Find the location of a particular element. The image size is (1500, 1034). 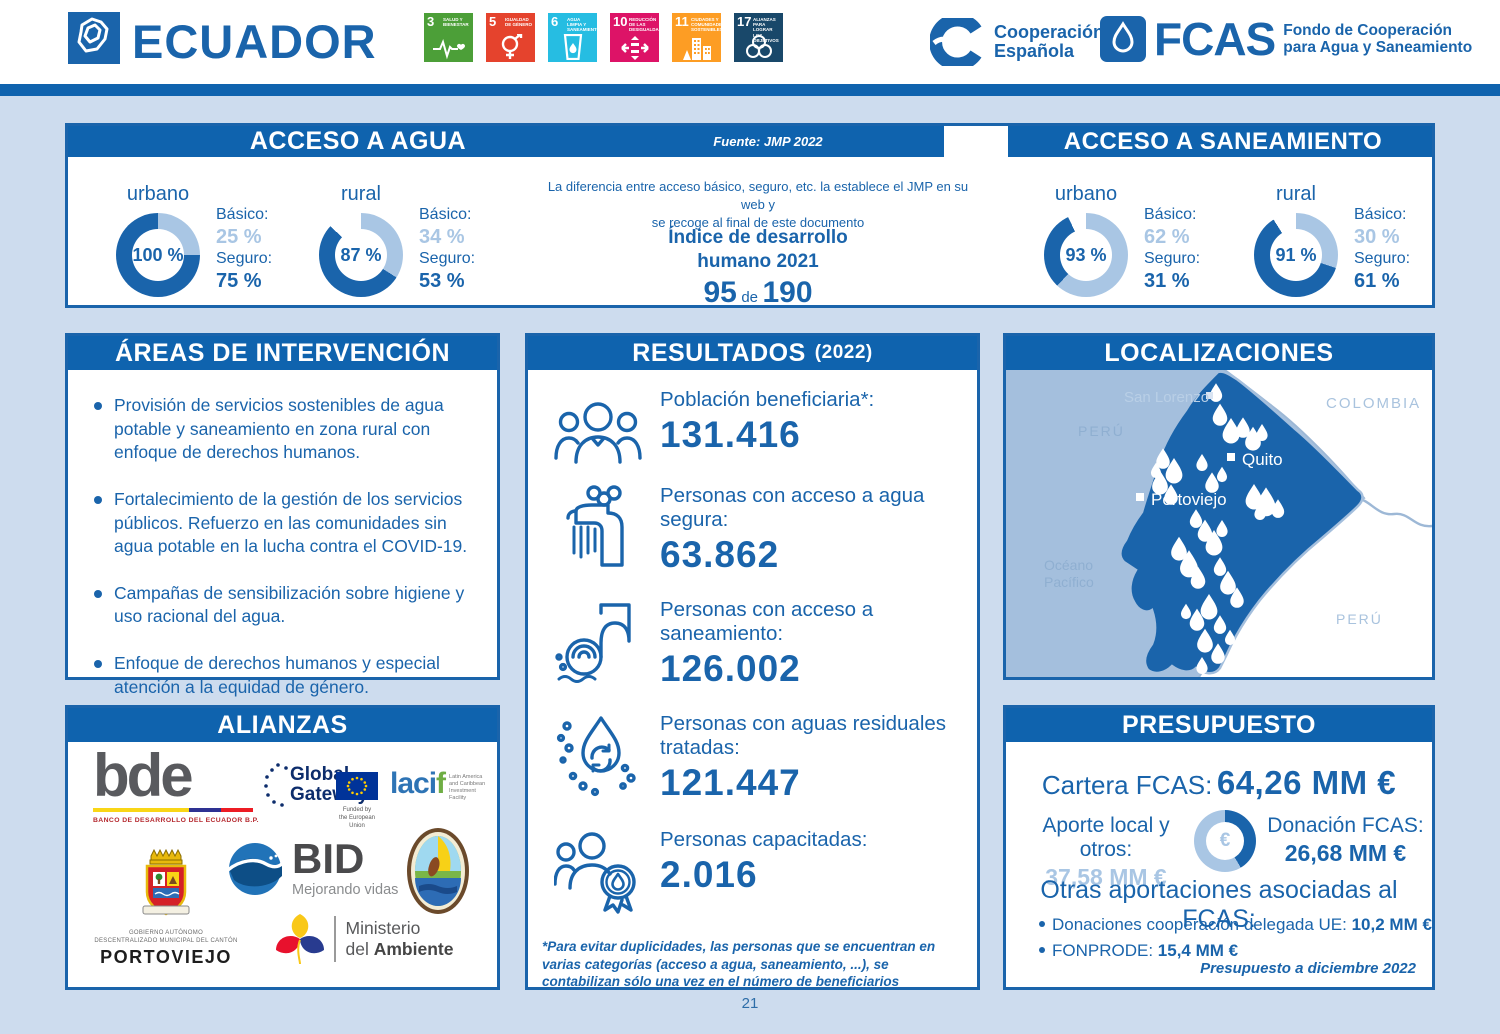

resultado-label: Personas con aguas residuales tratadas: is located at coordinates (803, 736).